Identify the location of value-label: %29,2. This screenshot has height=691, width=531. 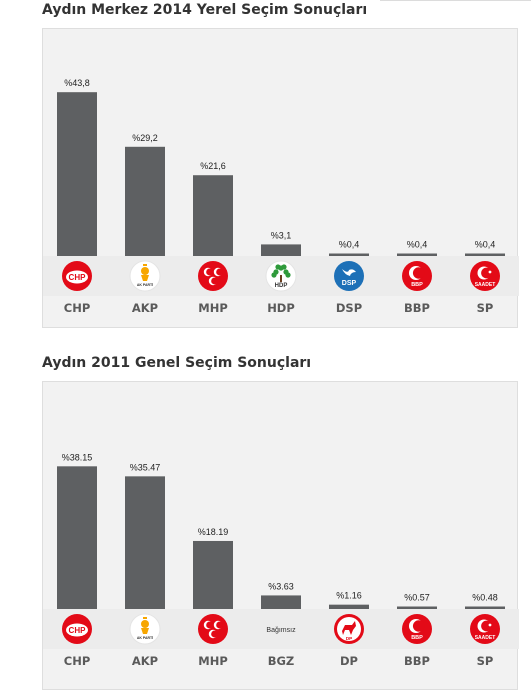
(145, 138).